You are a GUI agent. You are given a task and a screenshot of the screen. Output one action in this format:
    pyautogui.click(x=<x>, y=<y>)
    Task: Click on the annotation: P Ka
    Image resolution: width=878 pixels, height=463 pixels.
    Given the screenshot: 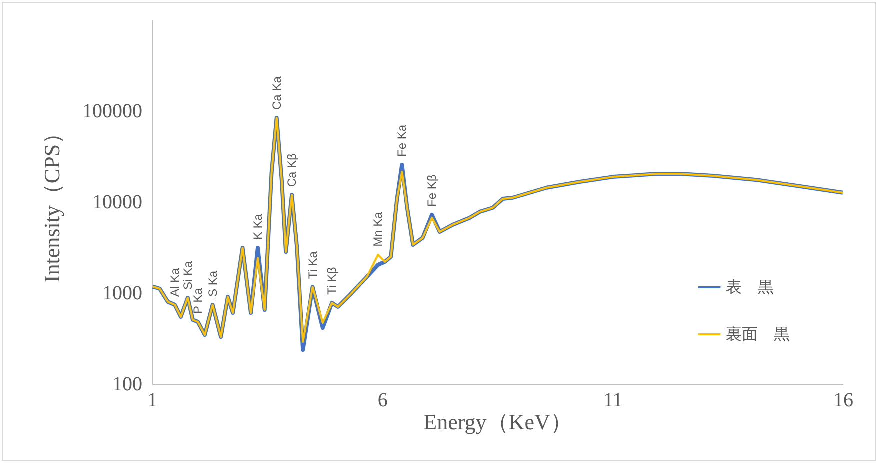 What is the action you would take?
    pyautogui.click(x=198, y=301)
    